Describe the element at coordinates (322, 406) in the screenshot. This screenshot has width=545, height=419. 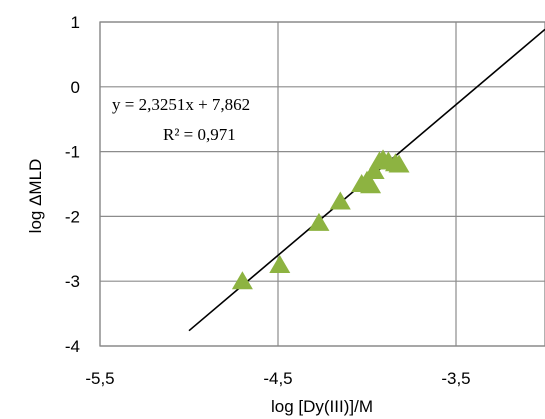
I see `x-axis-title: log [Dy(III)]/M` at that location.